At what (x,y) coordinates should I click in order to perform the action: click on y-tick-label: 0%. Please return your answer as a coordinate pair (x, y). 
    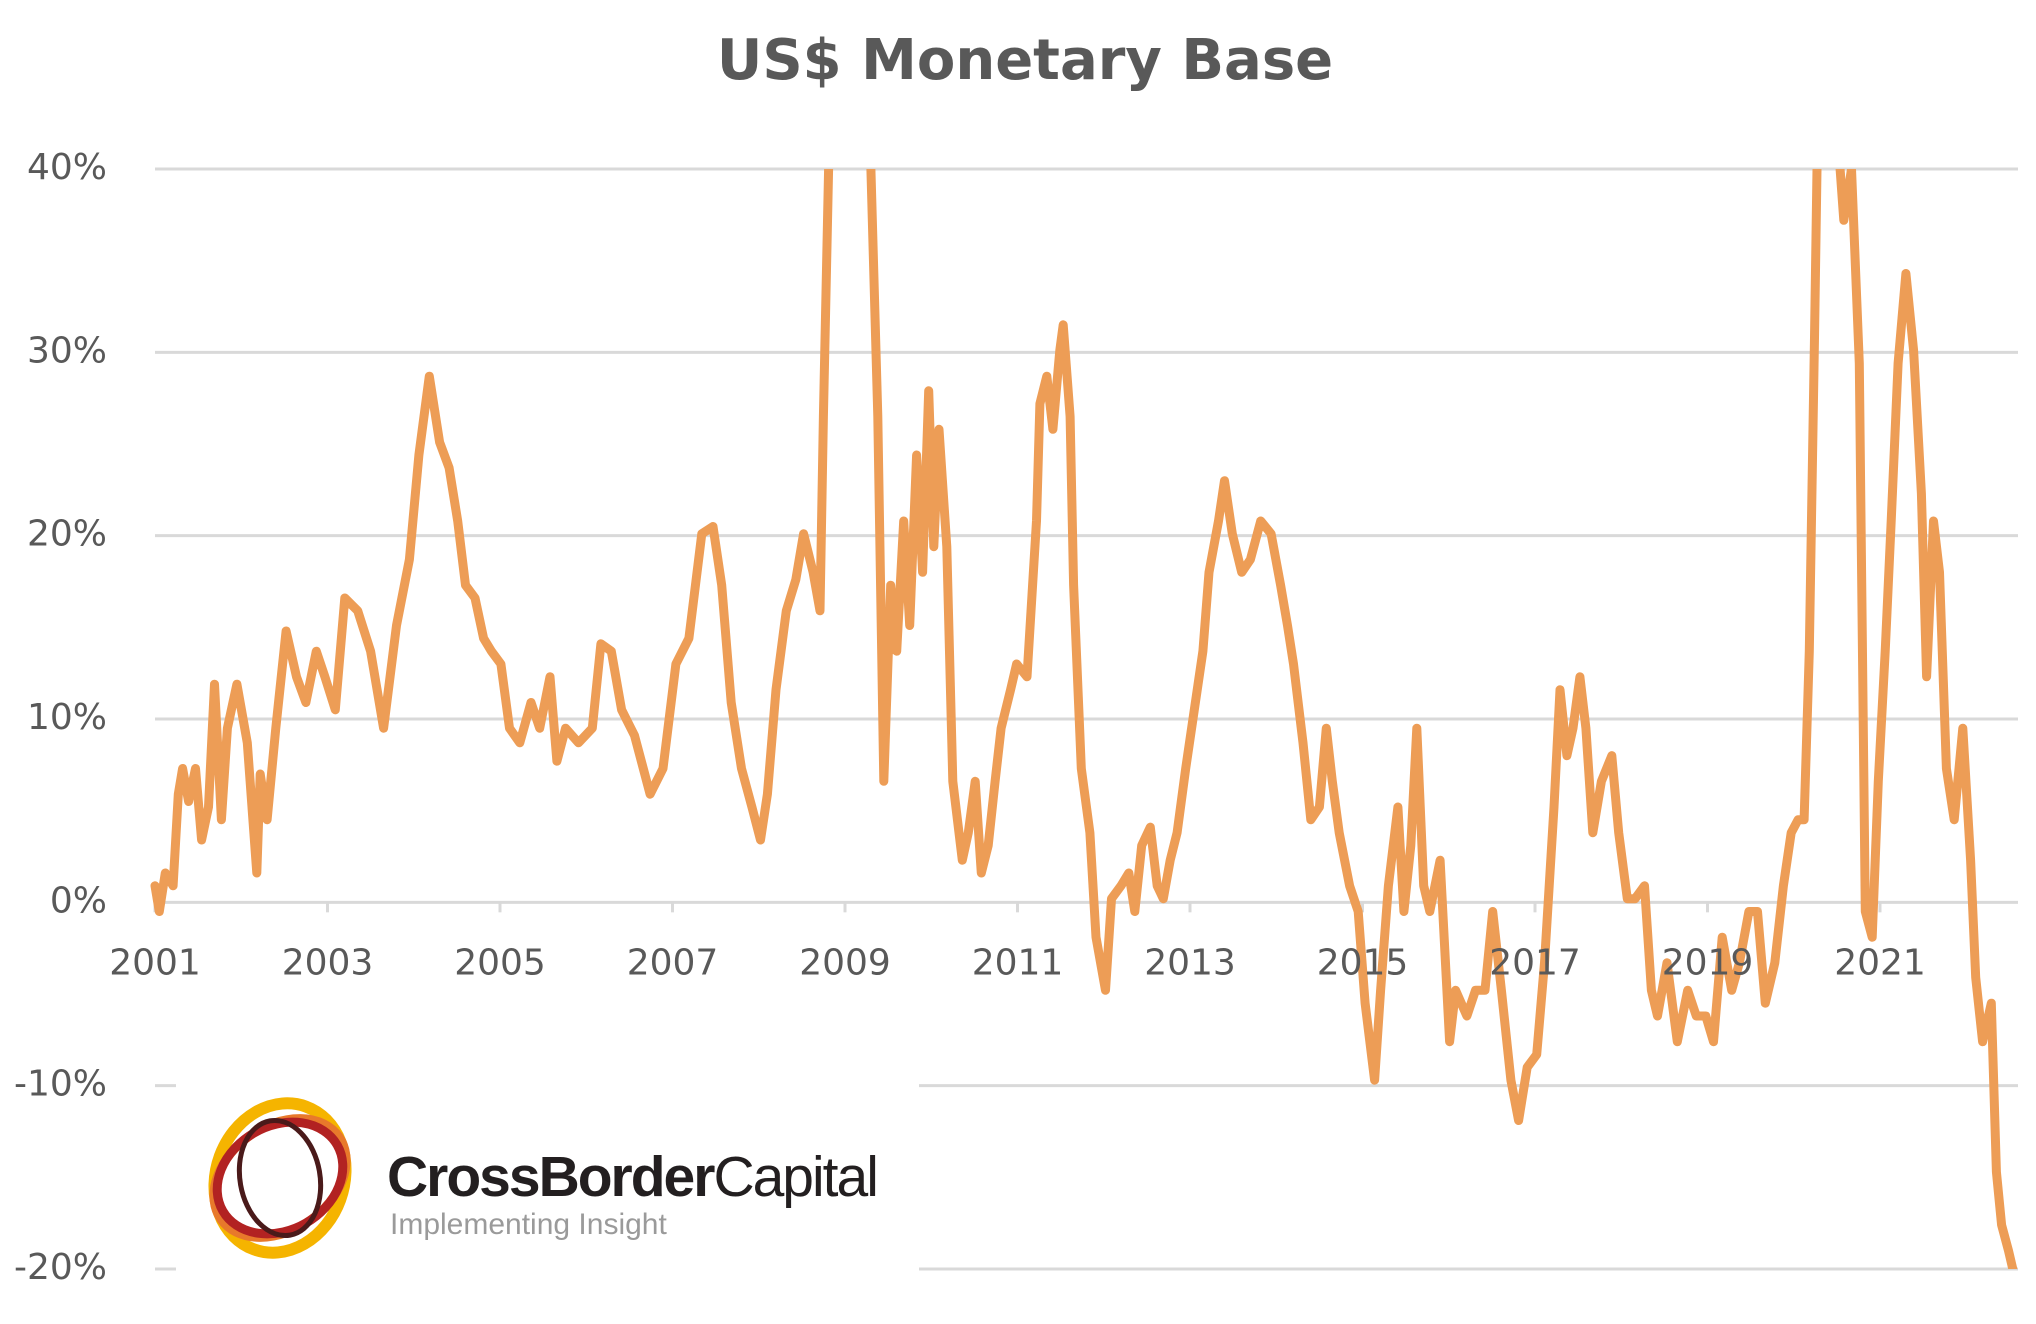
    Looking at the image, I should click on (78, 900).